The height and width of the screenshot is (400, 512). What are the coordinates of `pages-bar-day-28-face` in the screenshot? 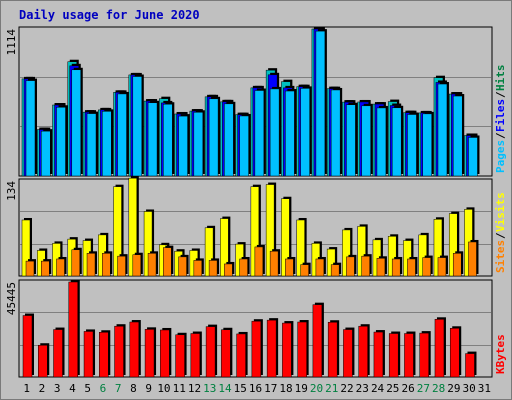 It's located at (442, 130).